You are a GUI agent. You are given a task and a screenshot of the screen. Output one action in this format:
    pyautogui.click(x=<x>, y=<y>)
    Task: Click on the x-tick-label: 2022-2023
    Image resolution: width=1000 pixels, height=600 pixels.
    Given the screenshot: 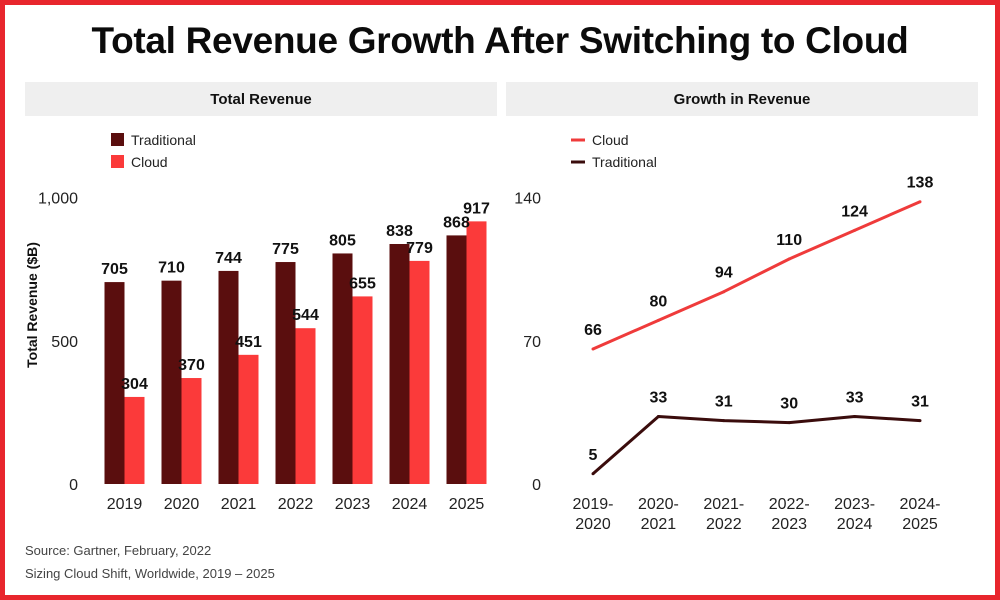 What is the action you would take?
    pyautogui.click(x=789, y=514)
    